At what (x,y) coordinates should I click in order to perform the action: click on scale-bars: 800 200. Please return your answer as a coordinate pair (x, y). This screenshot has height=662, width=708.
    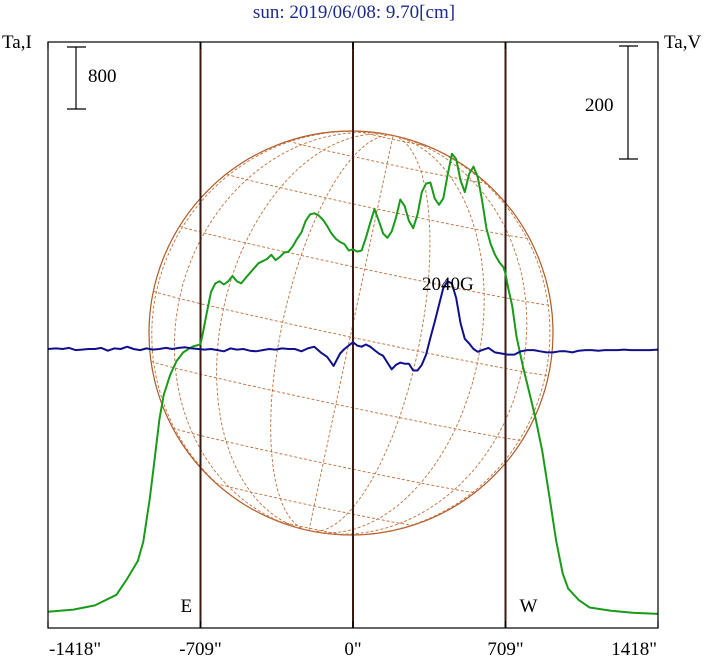
    Looking at the image, I should click on (352, 102).